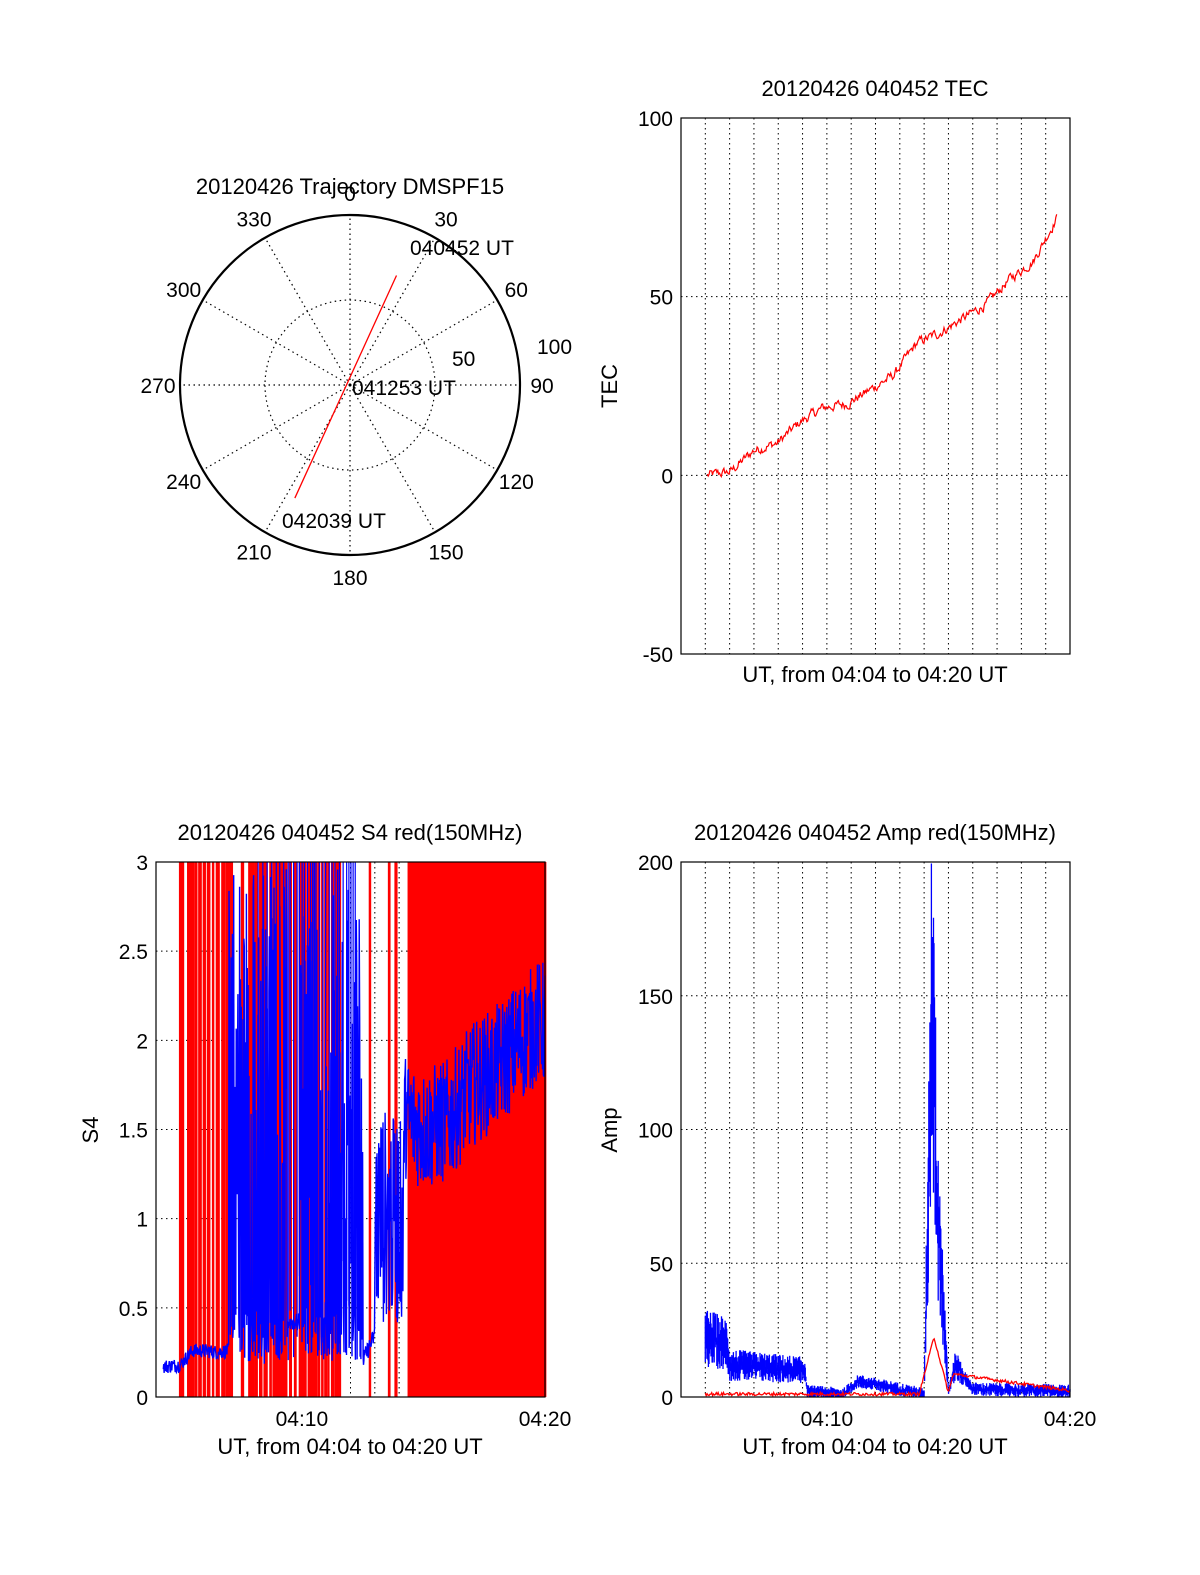 This screenshot has width=1200, height=1575. What do you see at coordinates (949, 1419) in the screenshot?
I see `amp-x-ticks: 04:10 04:20` at bounding box center [949, 1419].